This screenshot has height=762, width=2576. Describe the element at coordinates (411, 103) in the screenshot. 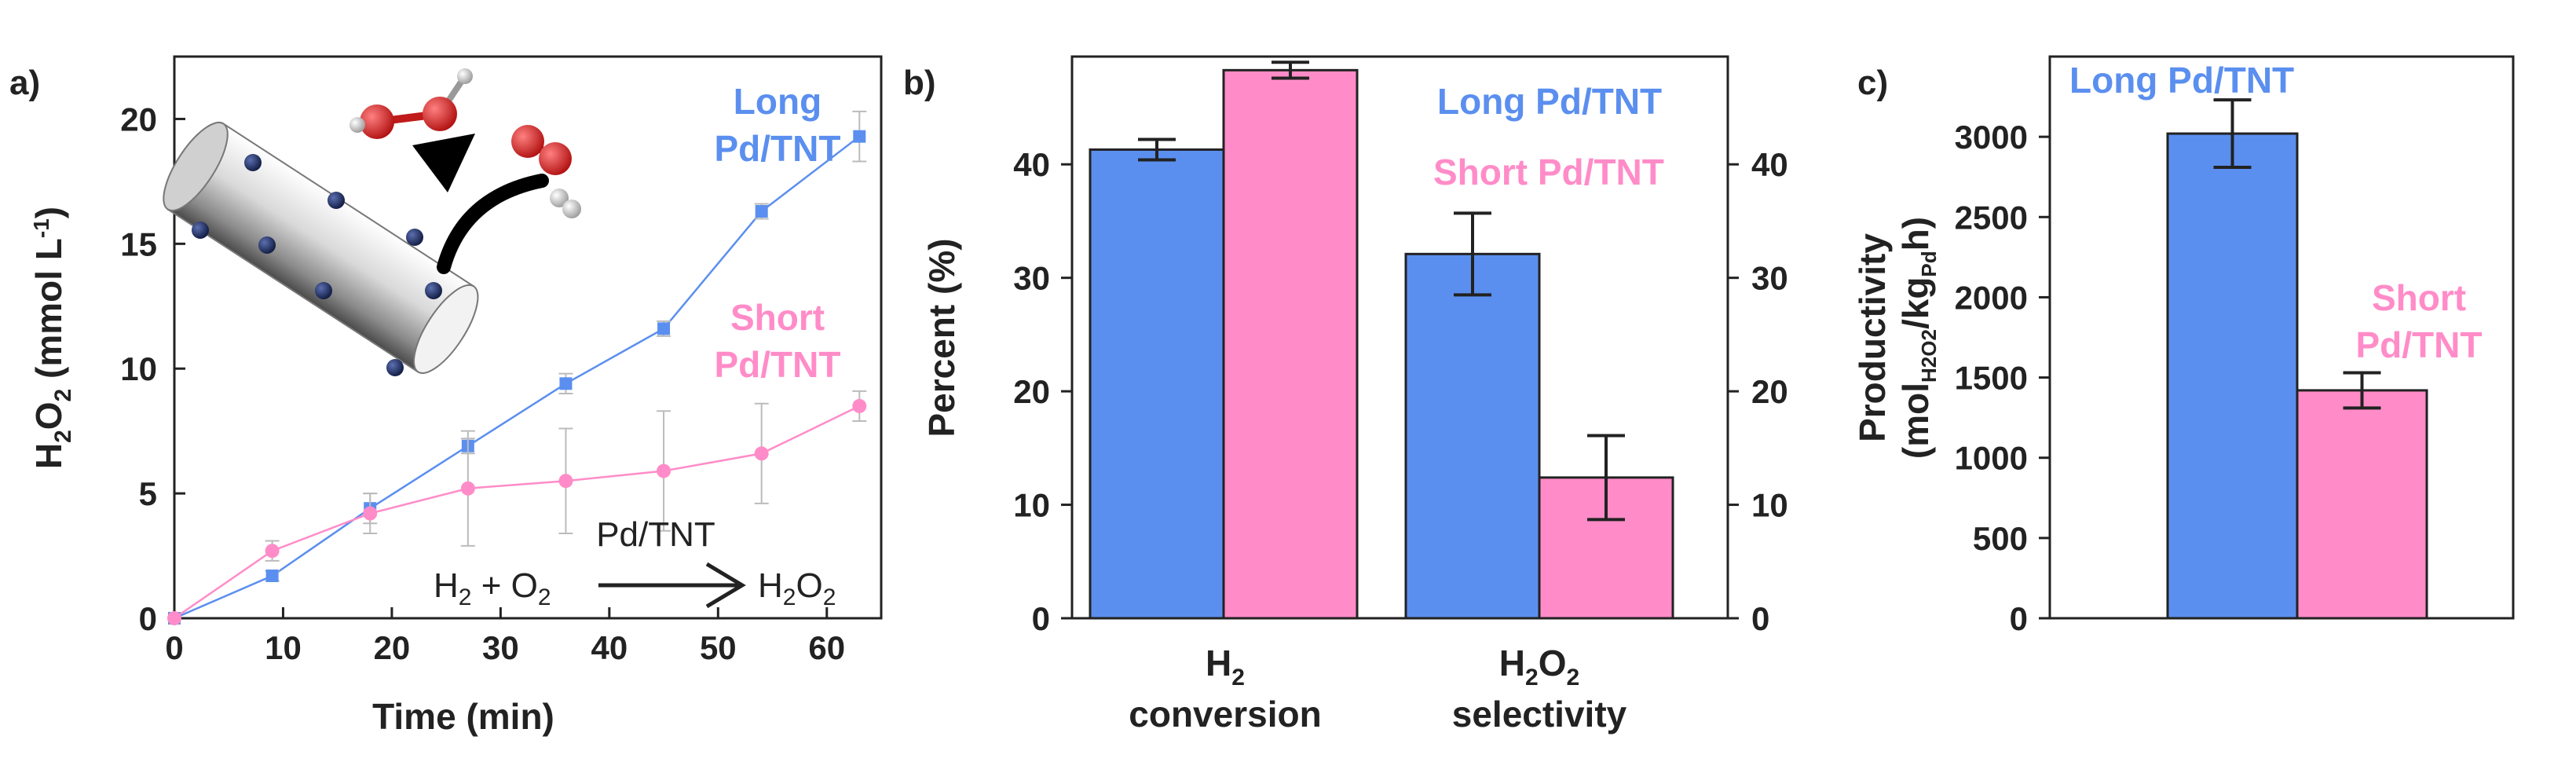

I see `h2o2-molecule` at that location.